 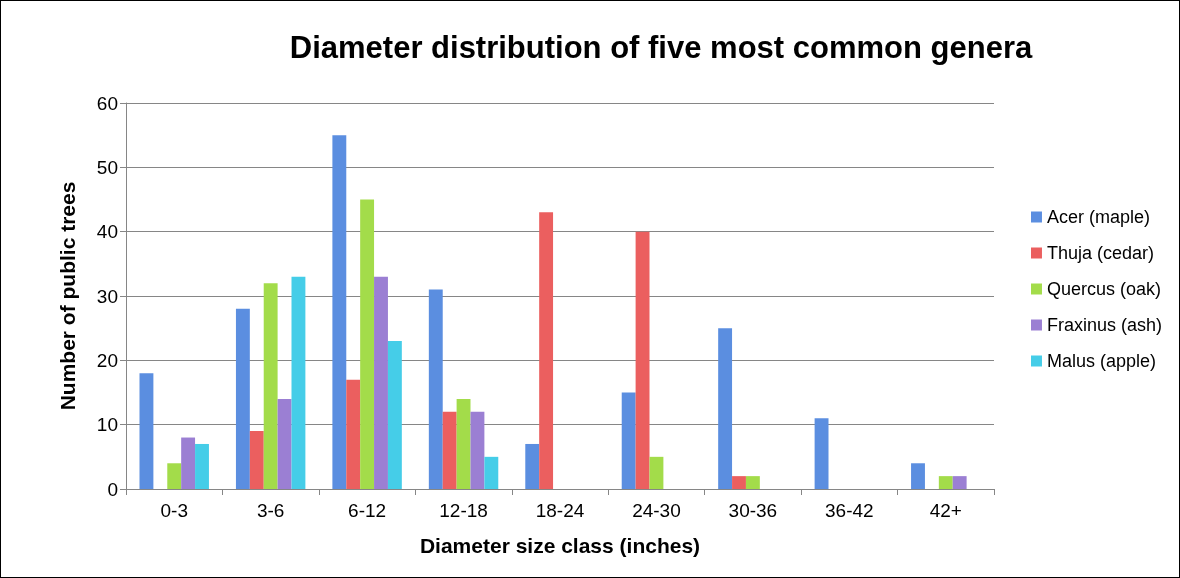 What do you see at coordinates (753, 510) in the screenshot?
I see `x-tick-label: 30-36` at bounding box center [753, 510].